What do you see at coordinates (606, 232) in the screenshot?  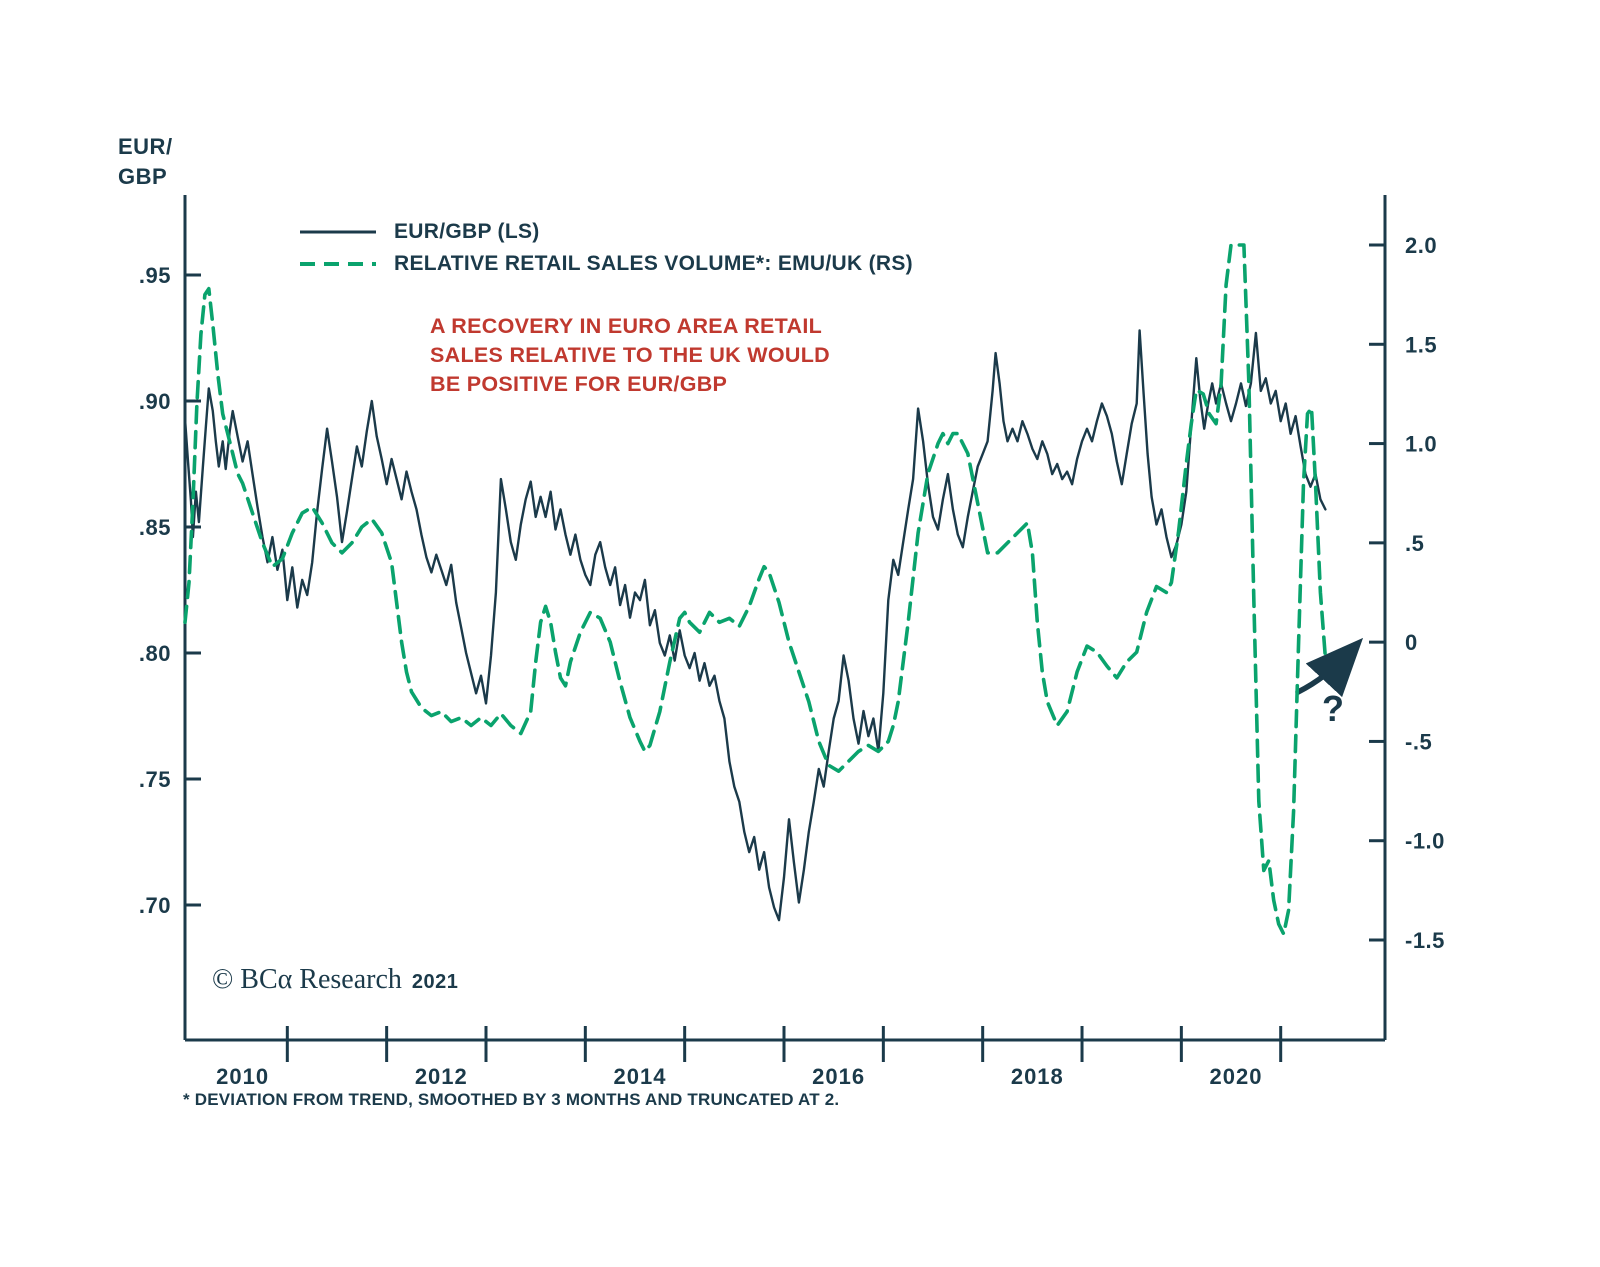 I see `legend-item-eur-gbp: EUR/GBP (LS)` at bounding box center [606, 232].